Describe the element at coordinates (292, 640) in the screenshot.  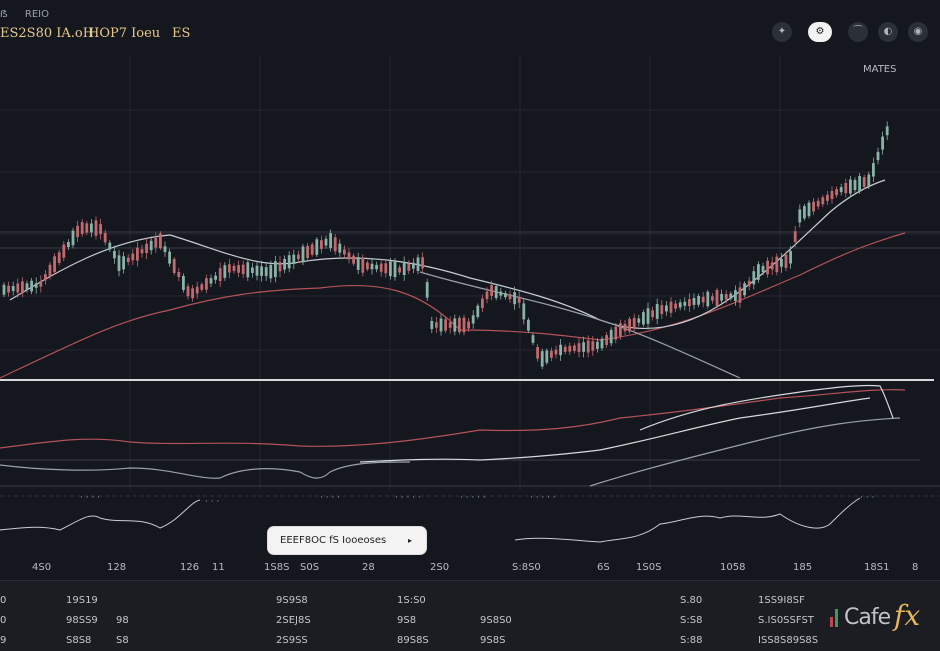
I see `table-cell: 2S9SS` at that location.